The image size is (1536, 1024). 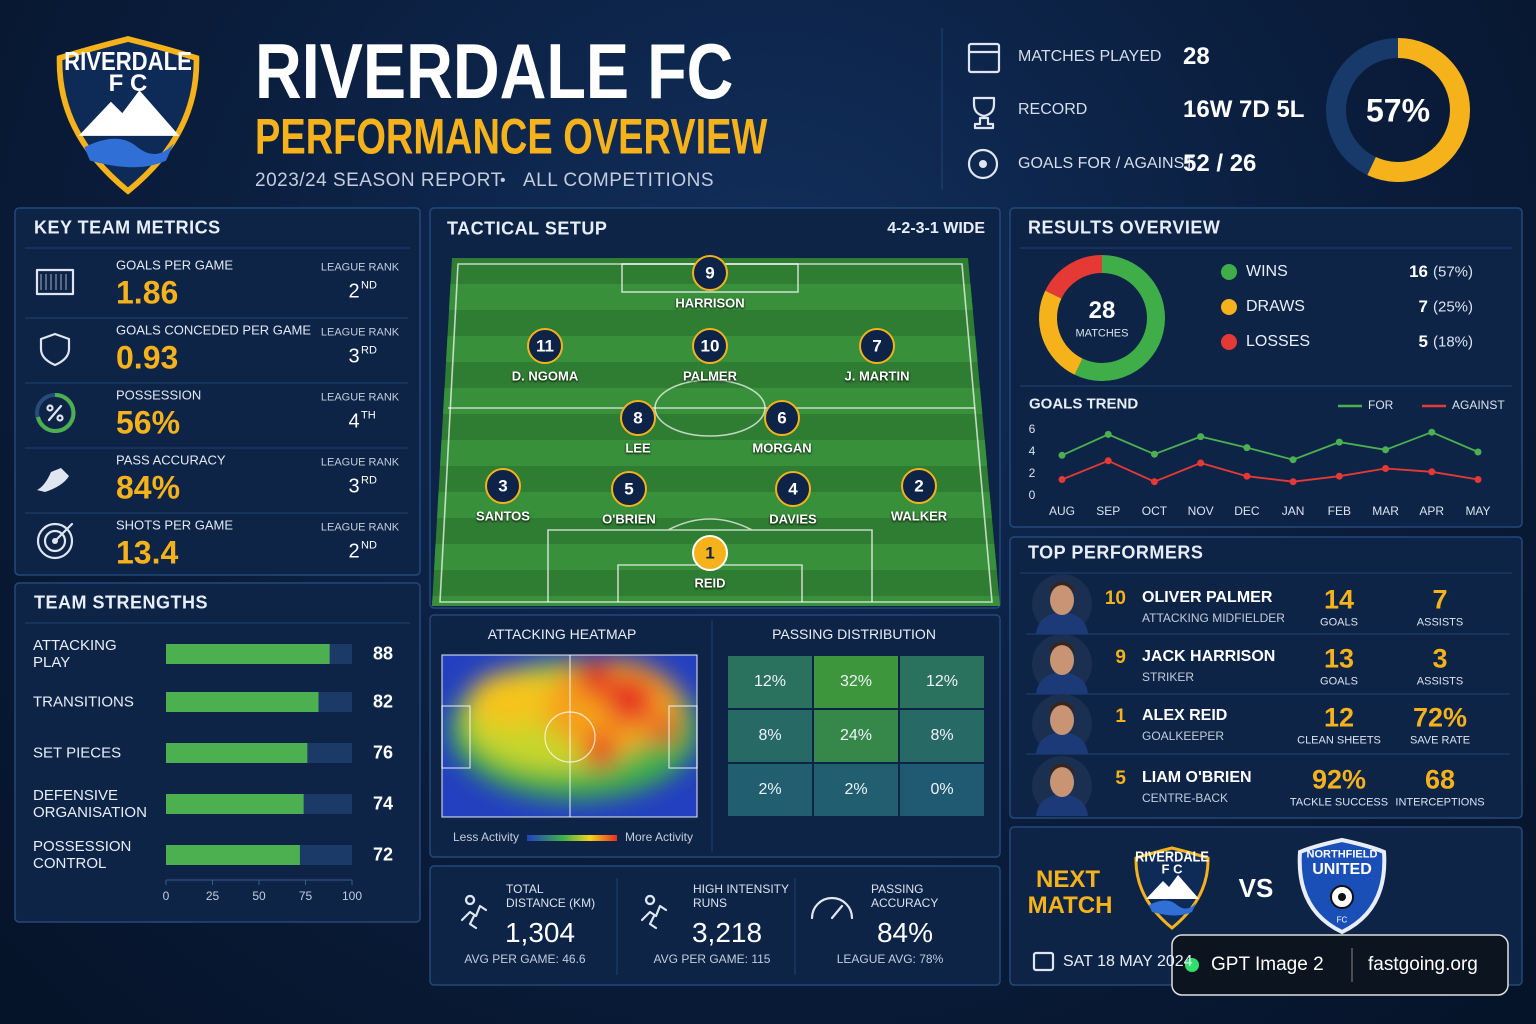 I want to click on match-date: SAT 18 MAY 2024, so click(x=1128, y=961).